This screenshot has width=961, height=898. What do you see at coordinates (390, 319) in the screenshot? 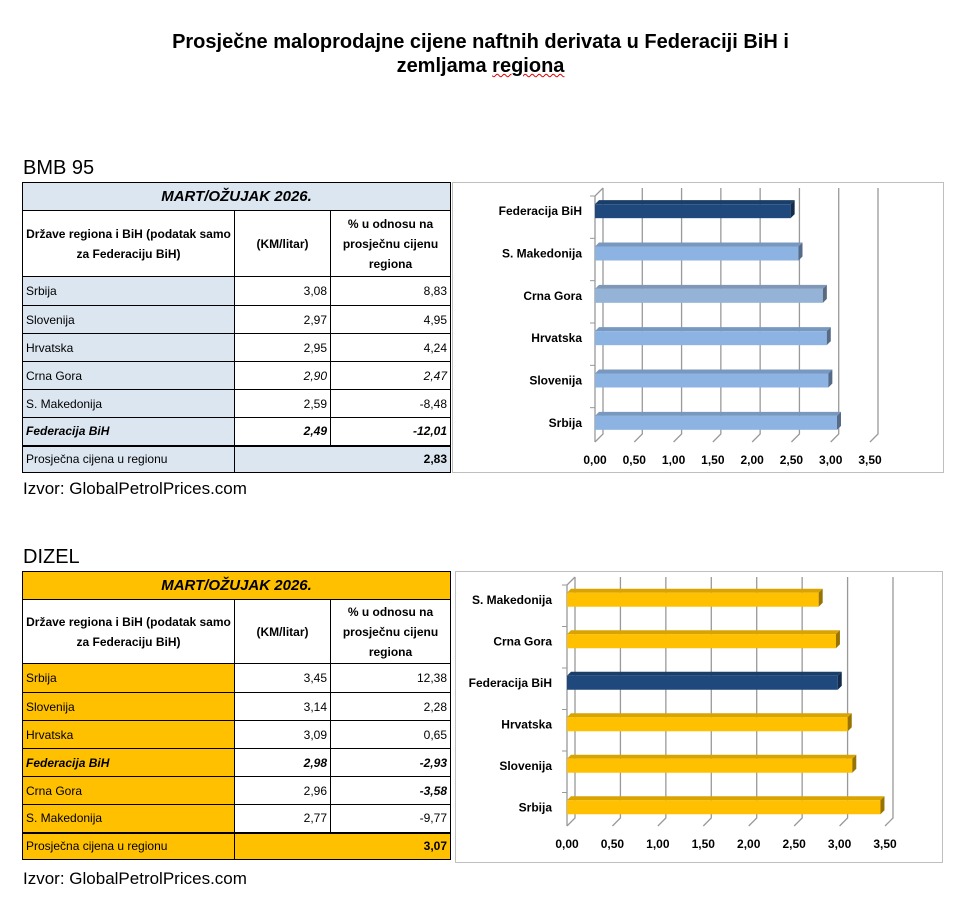
I see `cell-pct: 4,95` at bounding box center [390, 319].